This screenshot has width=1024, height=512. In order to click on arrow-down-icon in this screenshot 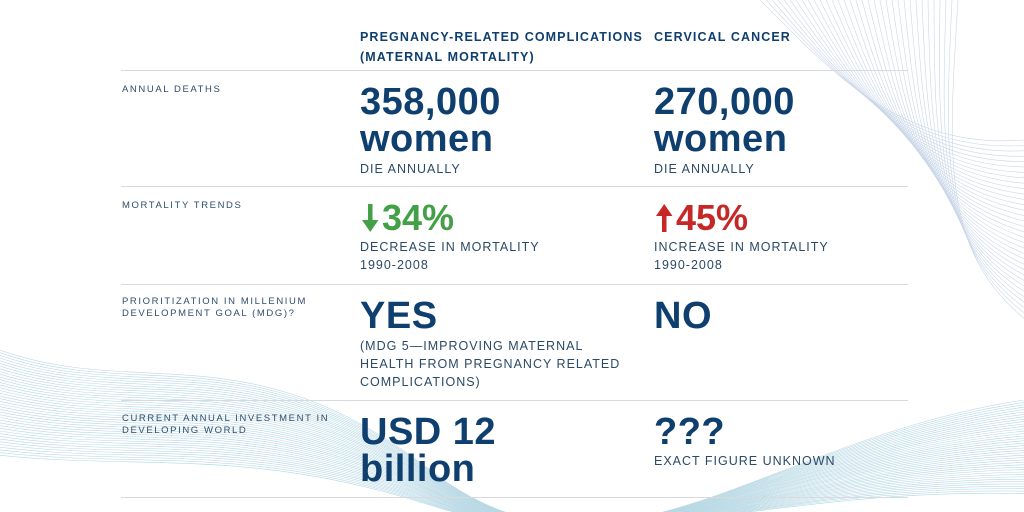, I will do `click(370, 218)`.